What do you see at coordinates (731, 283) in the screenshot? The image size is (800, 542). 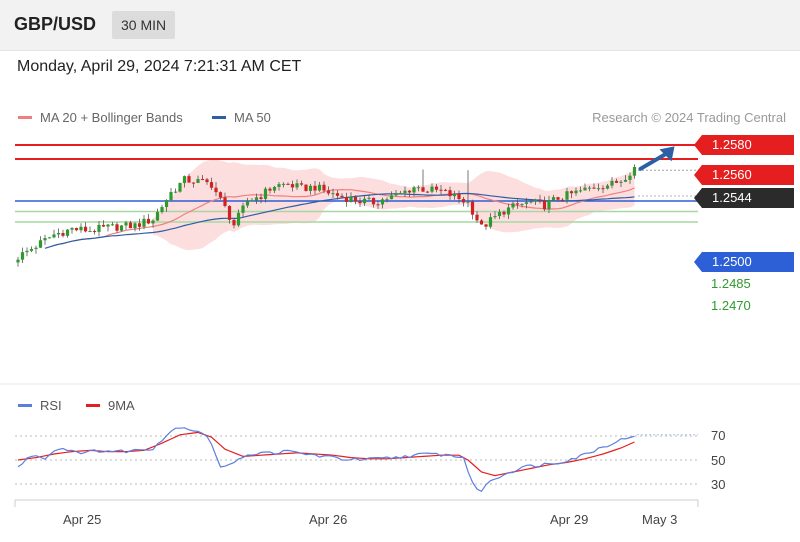 I see `support-label-1: 1.2485` at bounding box center [731, 283].